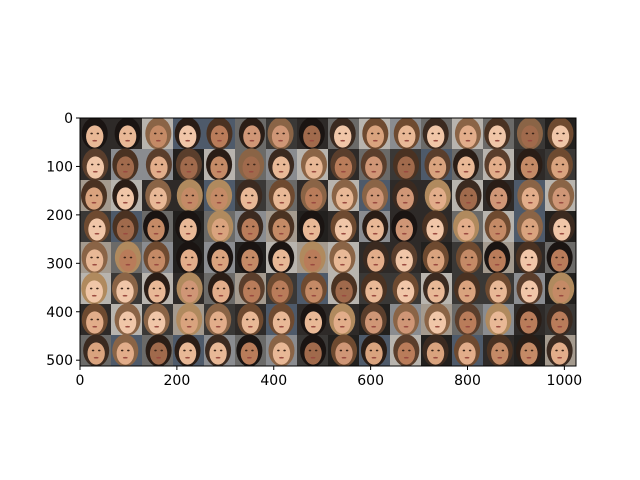 Image resolution: width=640 pixels, height=480 pixels. What do you see at coordinates (80, 381) in the screenshot?
I see `x-tick-label: 0` at bounding box center [80, 381].